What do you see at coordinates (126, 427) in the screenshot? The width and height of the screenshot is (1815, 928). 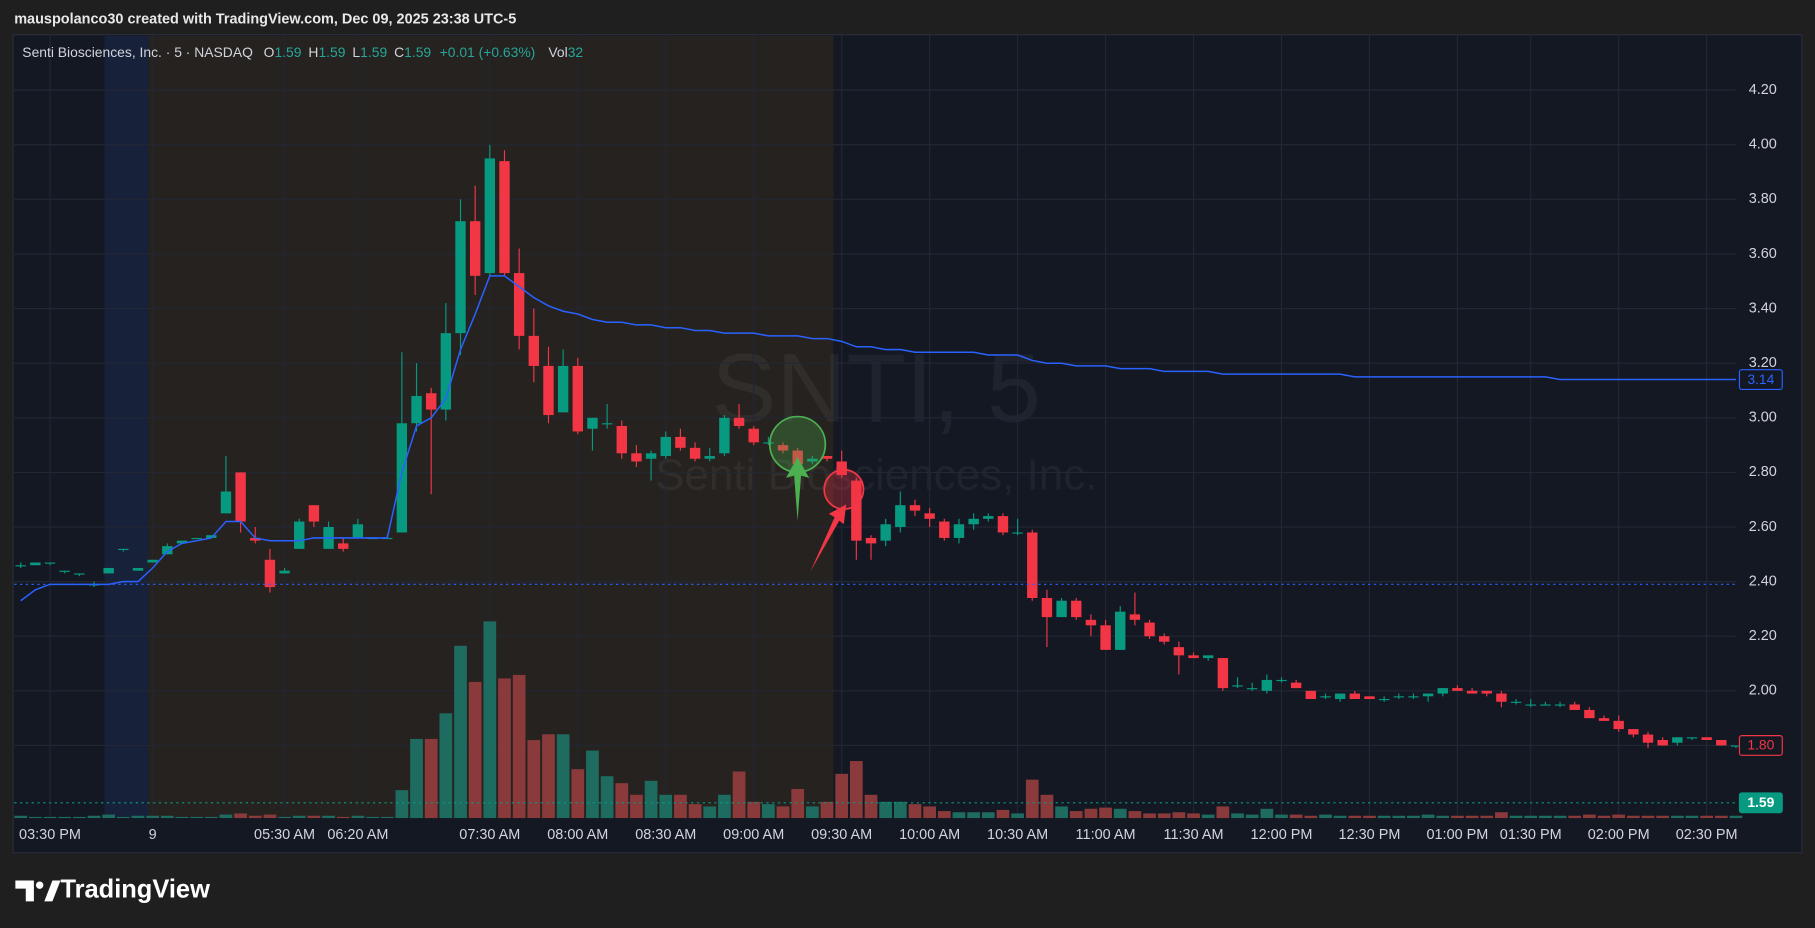 I see `overnight-session` at bounding box center [126, 427].